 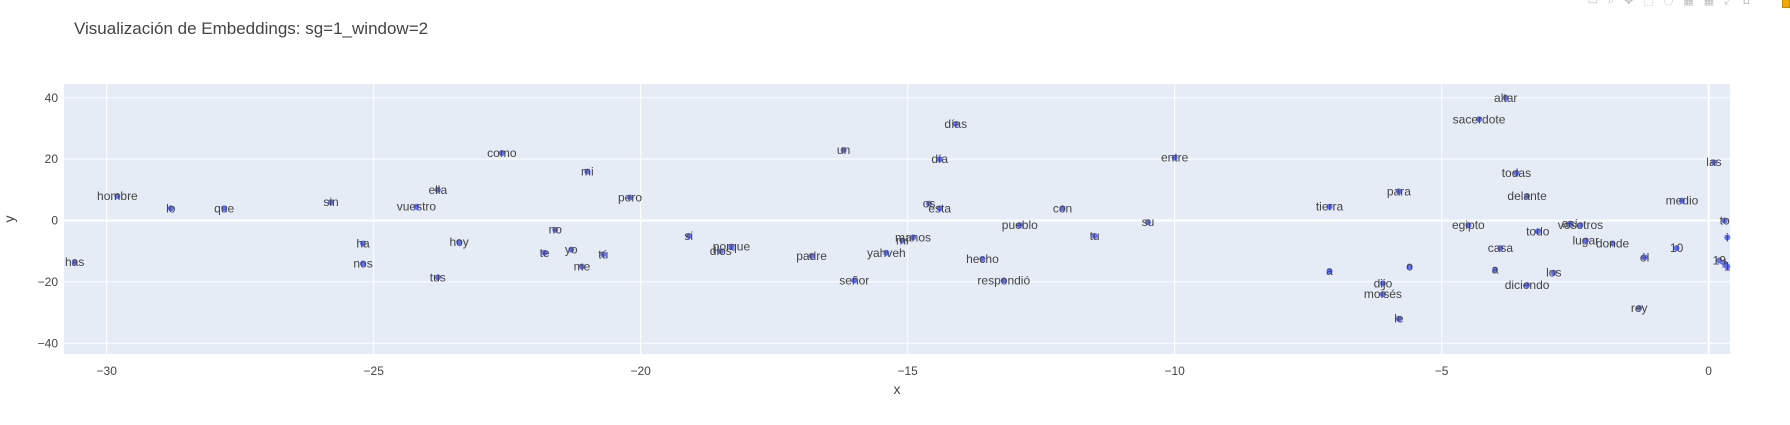 What do you see at coordinates (1399, 319) in the screenshot?
I see `scatter-point: le` at bounding box center [1399, 319].